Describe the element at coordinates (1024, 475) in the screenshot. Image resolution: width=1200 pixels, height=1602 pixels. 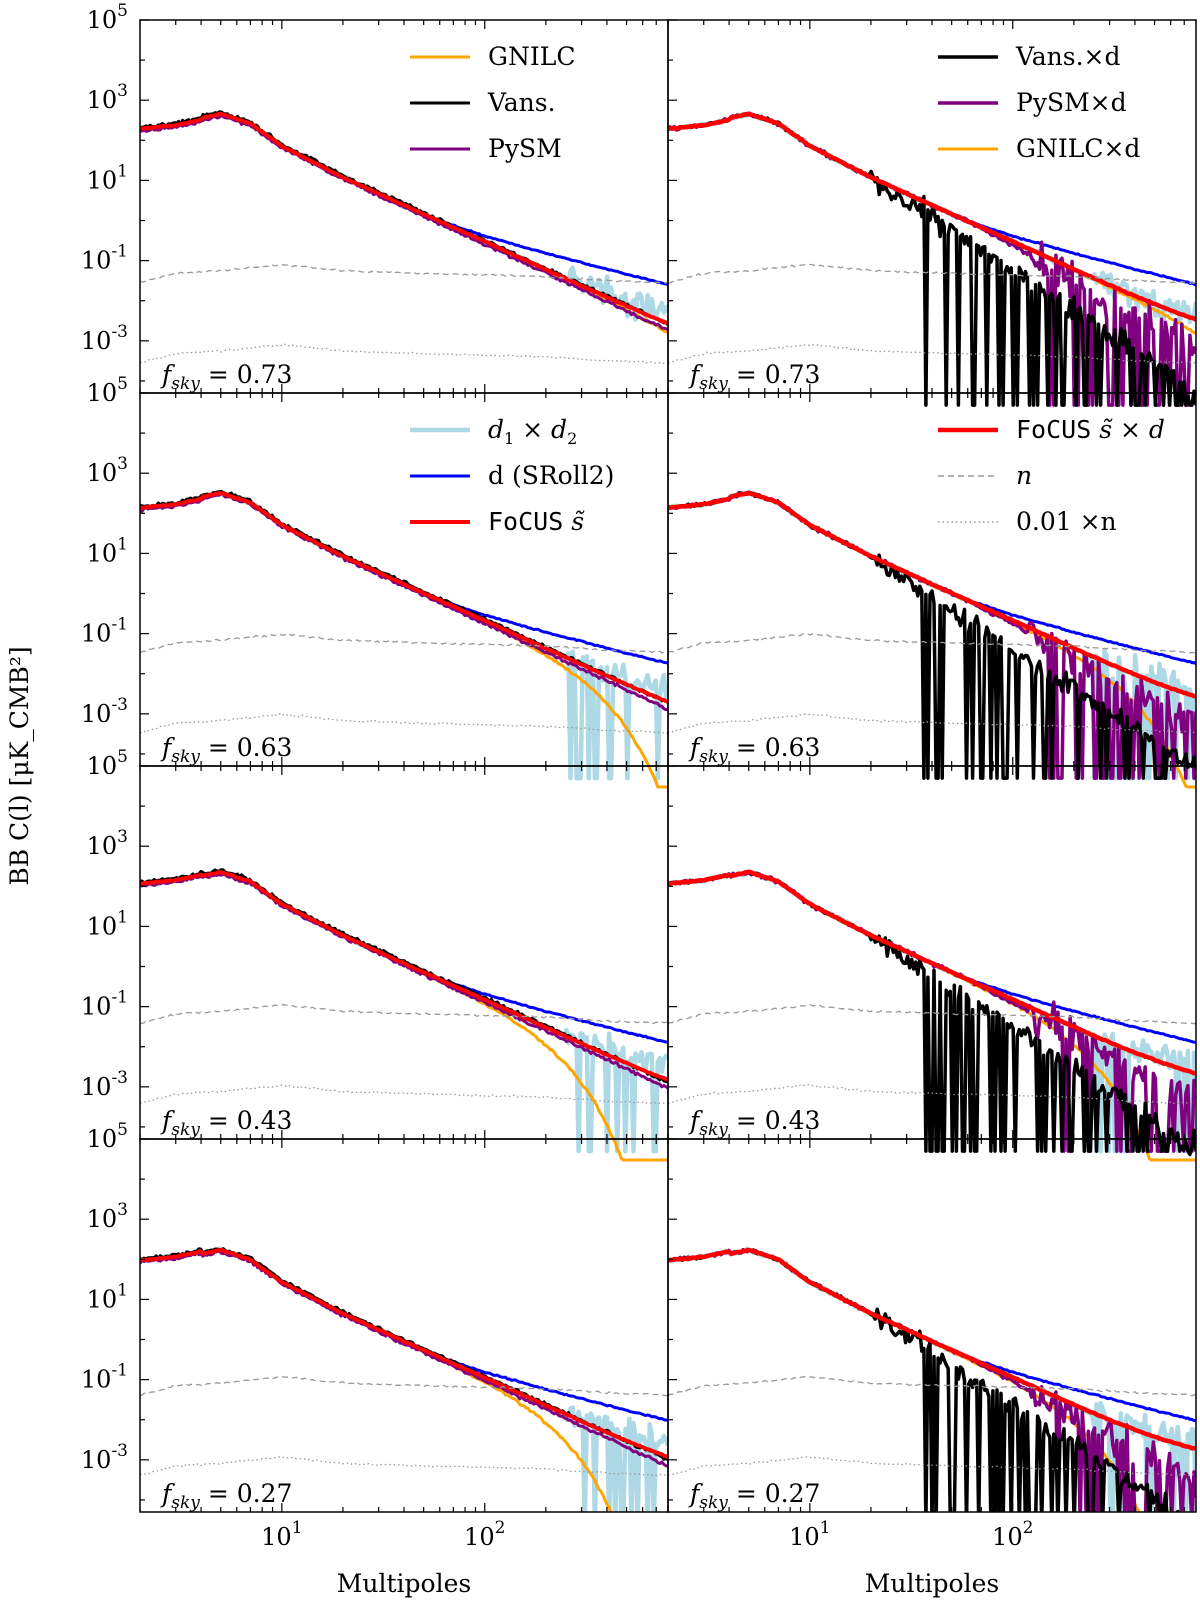
I see `legend-label-n: n` at that location.